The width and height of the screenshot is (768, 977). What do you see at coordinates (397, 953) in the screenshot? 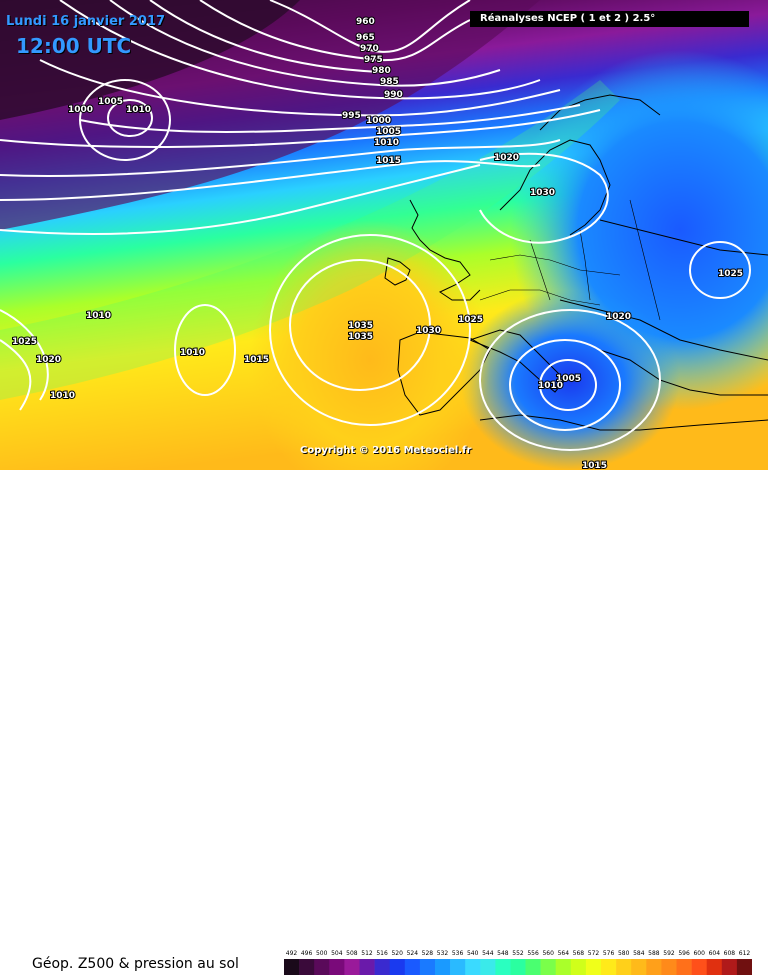
I see `scale-tick-label: 520` at bounding box center [397, 953].